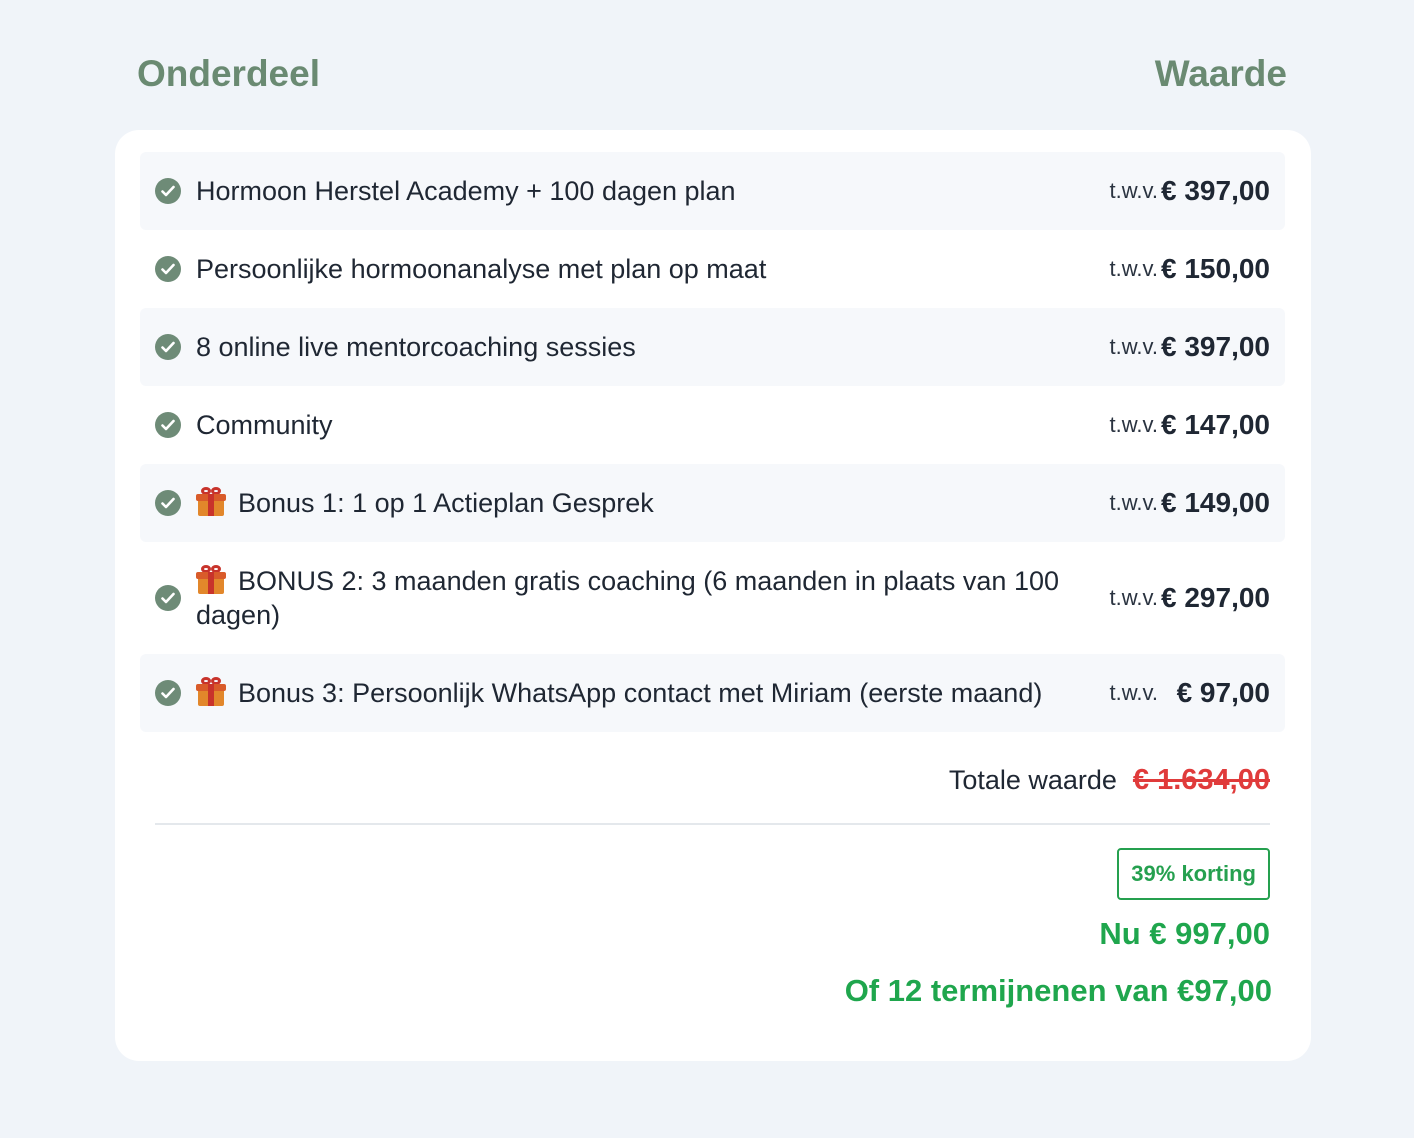 The image size is (1414, 1138). What do you see at coordinates (1201, 779) in the screenshot?
I see `total-value-strikethrough: € 1.634,00` at bounding box center [1201, 779].